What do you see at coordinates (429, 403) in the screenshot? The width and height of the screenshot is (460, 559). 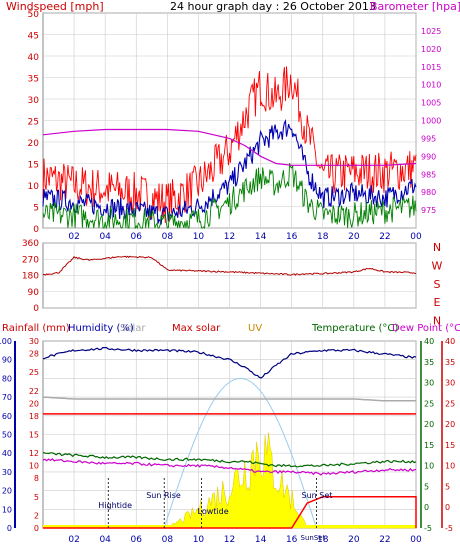 I see `temperature-tick-label: 25` at bounding box center [429, 403].